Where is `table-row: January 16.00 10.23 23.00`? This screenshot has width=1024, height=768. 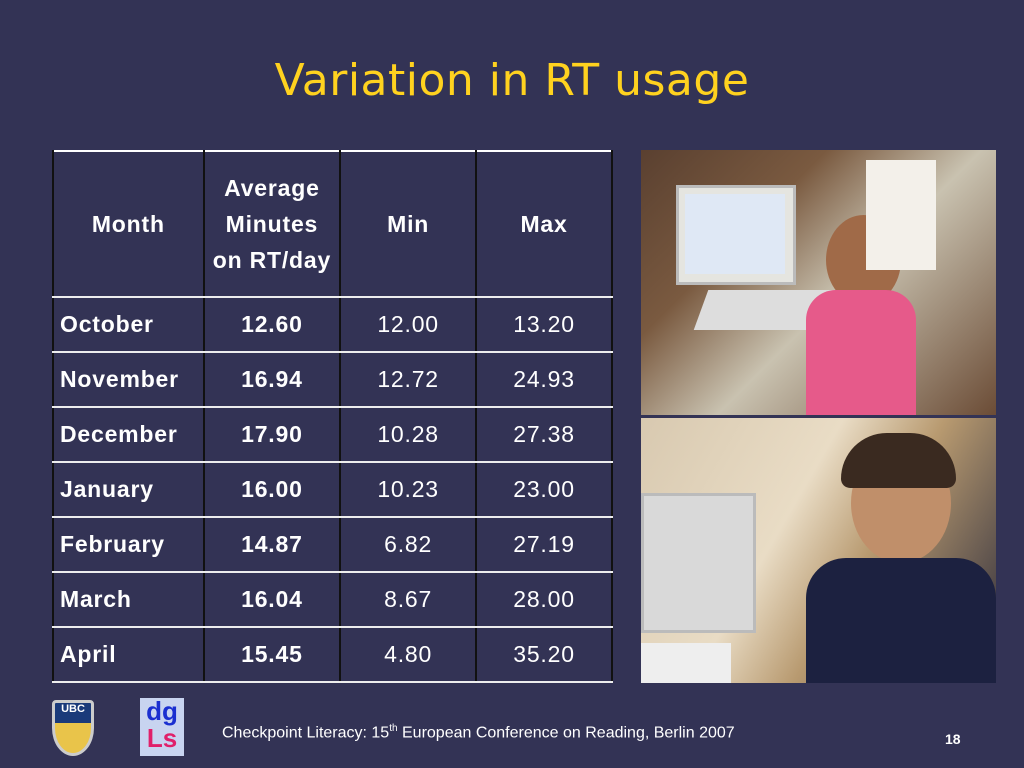 table-row: January 16.00 10.23 23.00 is located at coordinates (332, 490).